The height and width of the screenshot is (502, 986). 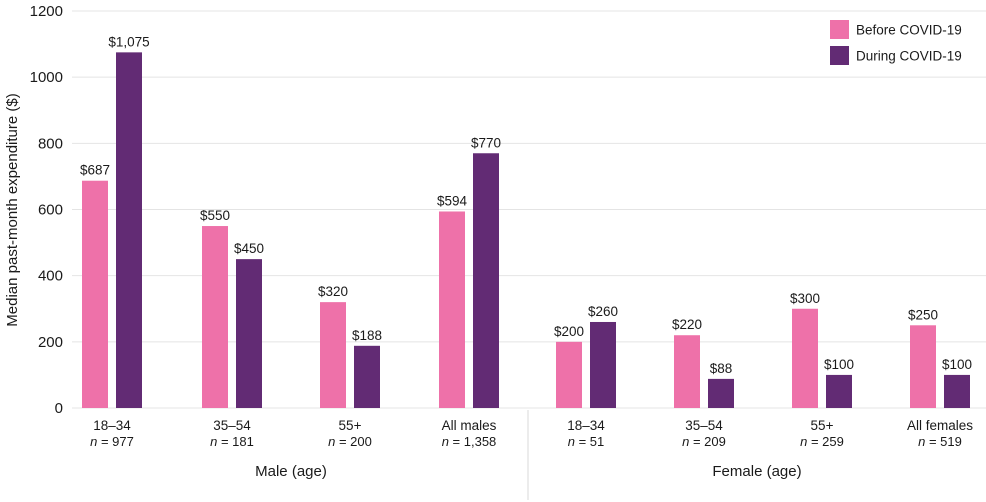 I want to click on legend-label: During COVID-19, so click(x=909, y=56).